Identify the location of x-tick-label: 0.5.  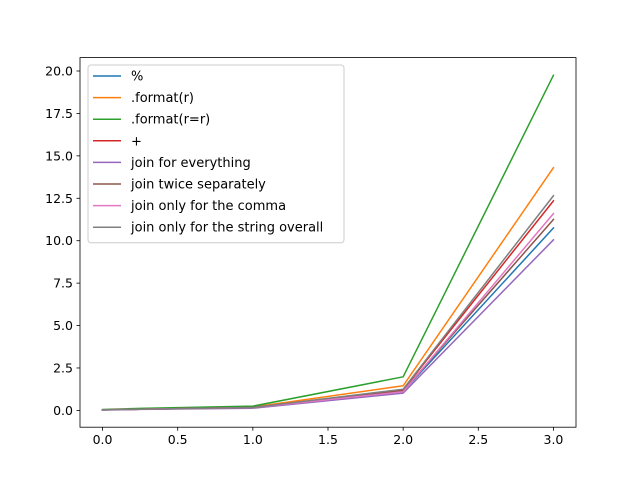
(178, 439).